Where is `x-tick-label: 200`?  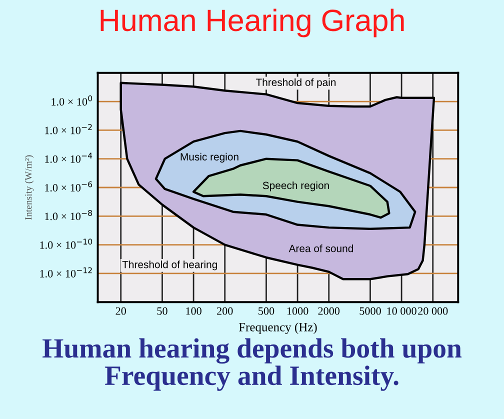 x-tick-label: 200 is located at coordinates (225, 311).